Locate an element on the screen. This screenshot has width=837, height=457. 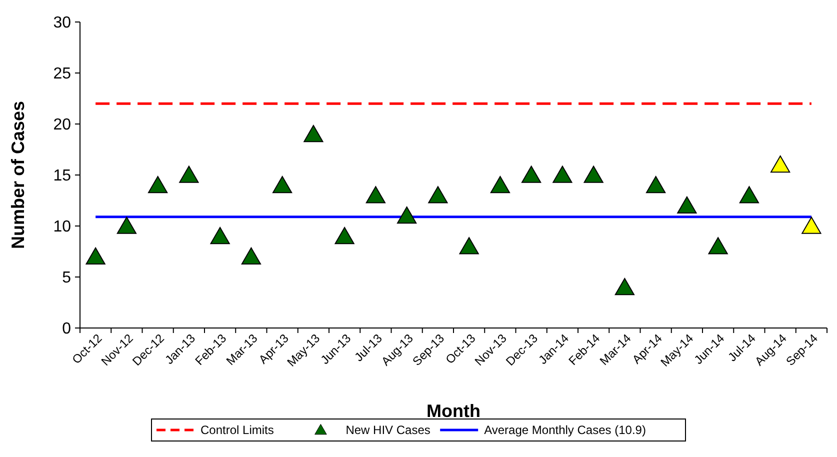
y-tick-label: 5 is located at coordinates (67, 278).